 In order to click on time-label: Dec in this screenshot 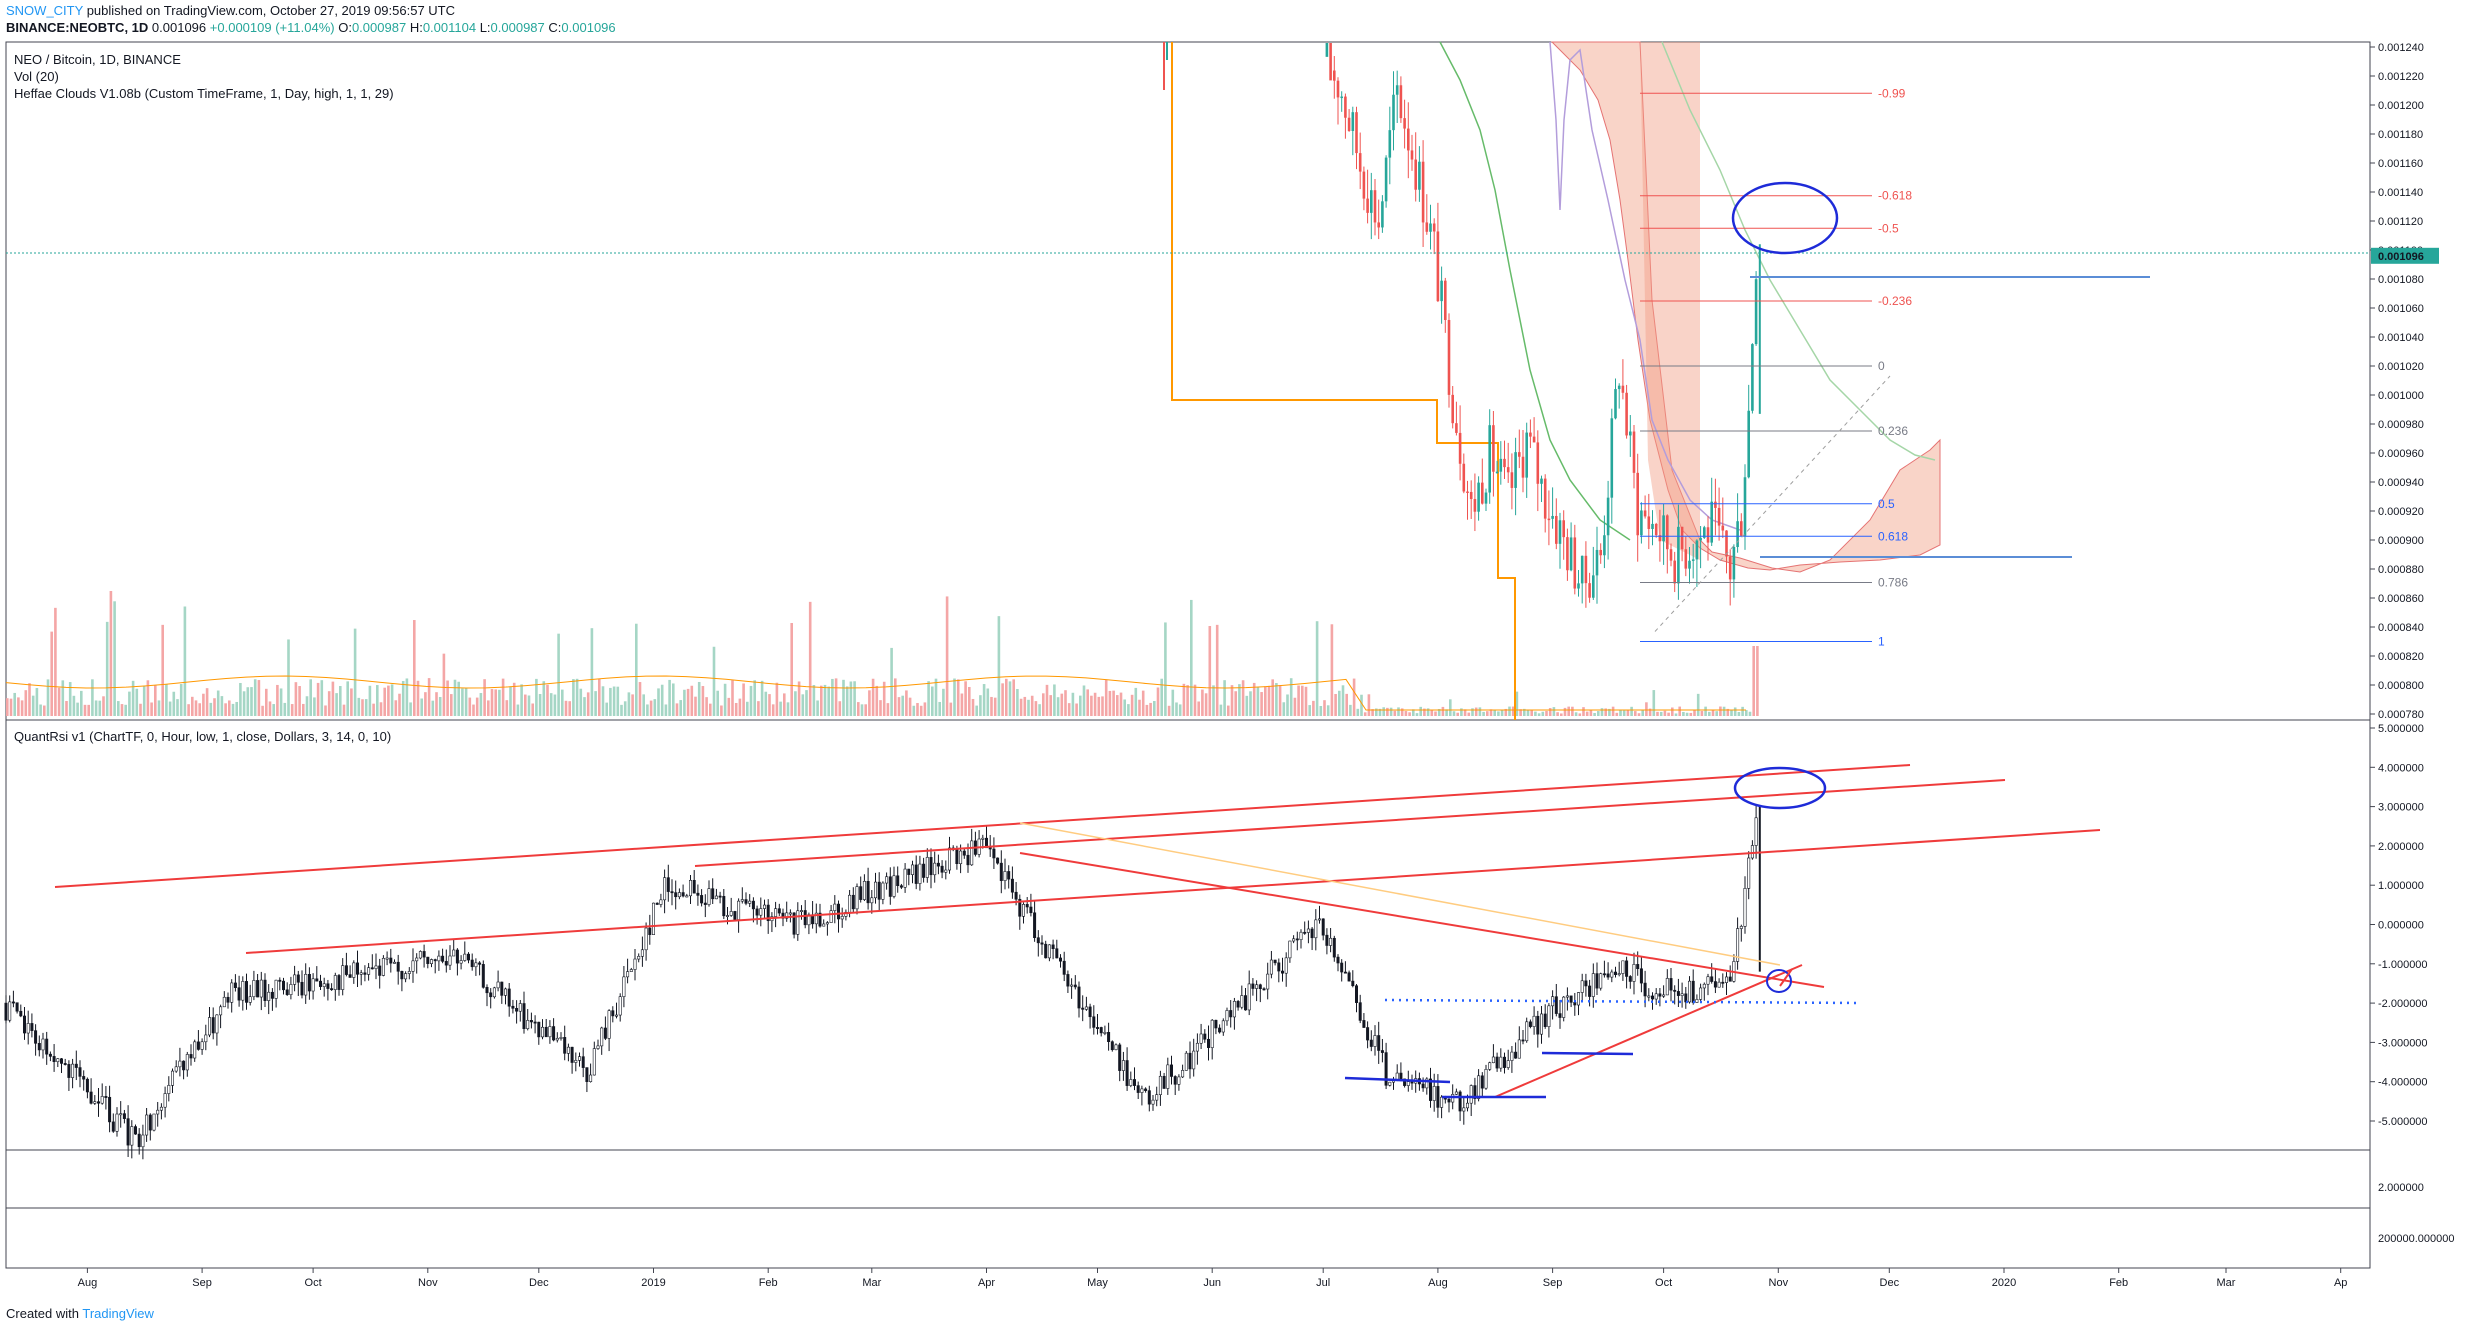, I will do `click(539, 1283)`.